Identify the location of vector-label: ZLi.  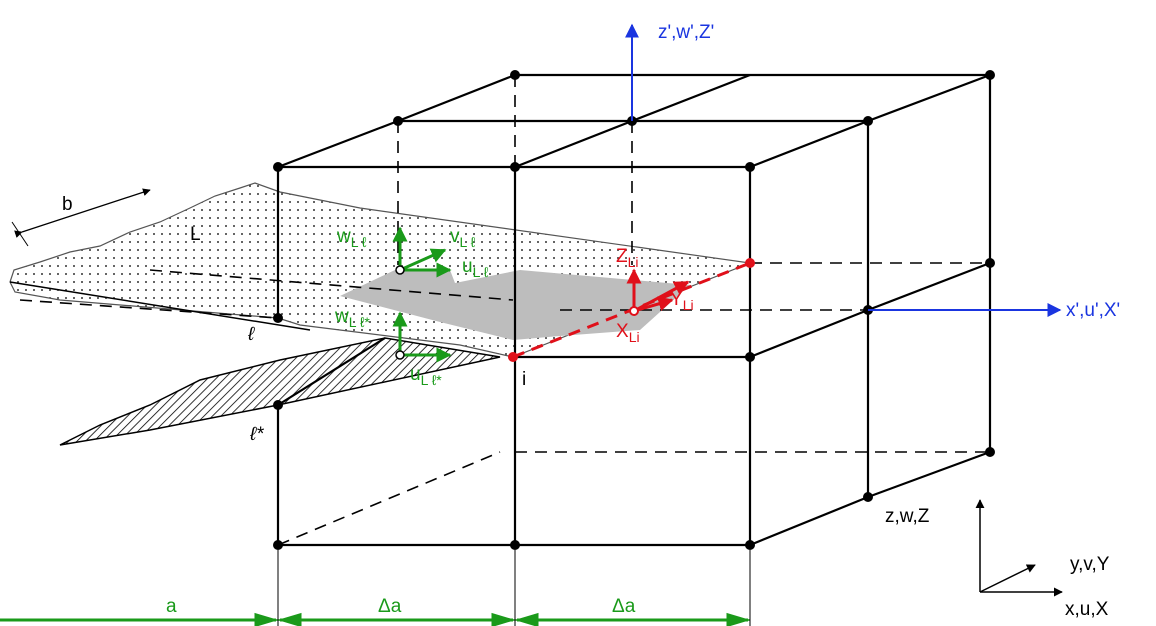
(627, 258).